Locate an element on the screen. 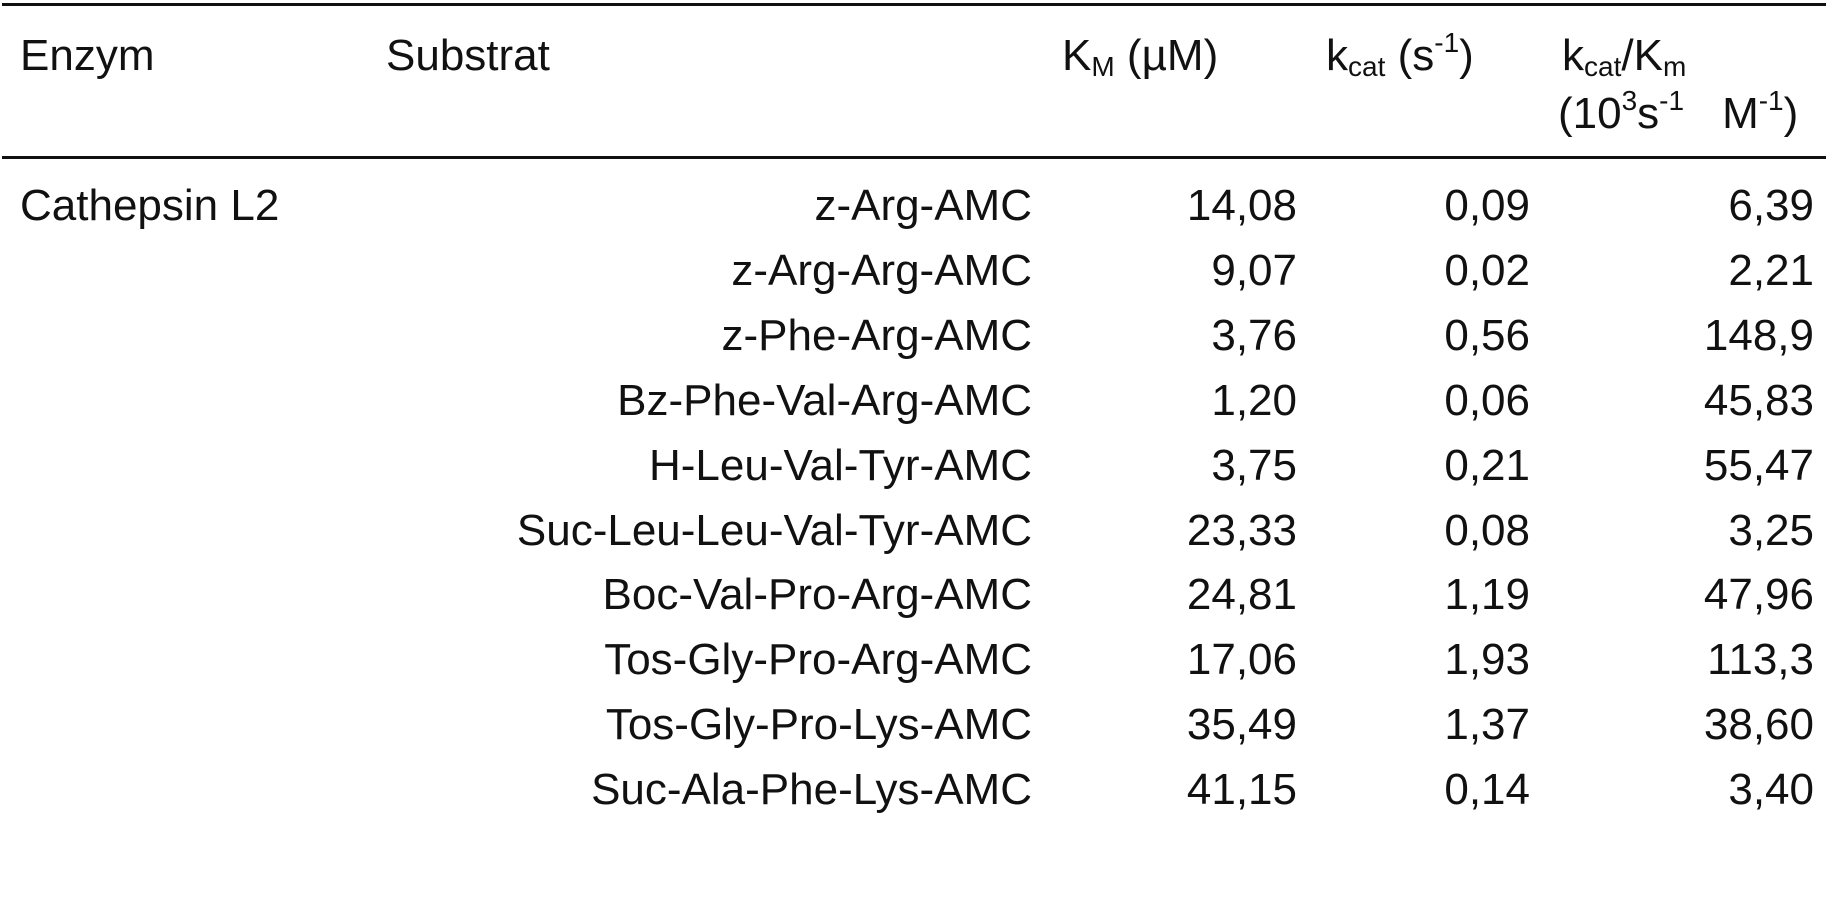  kcat-km-cell: 3,25 is located at coordinates (1771, 531).